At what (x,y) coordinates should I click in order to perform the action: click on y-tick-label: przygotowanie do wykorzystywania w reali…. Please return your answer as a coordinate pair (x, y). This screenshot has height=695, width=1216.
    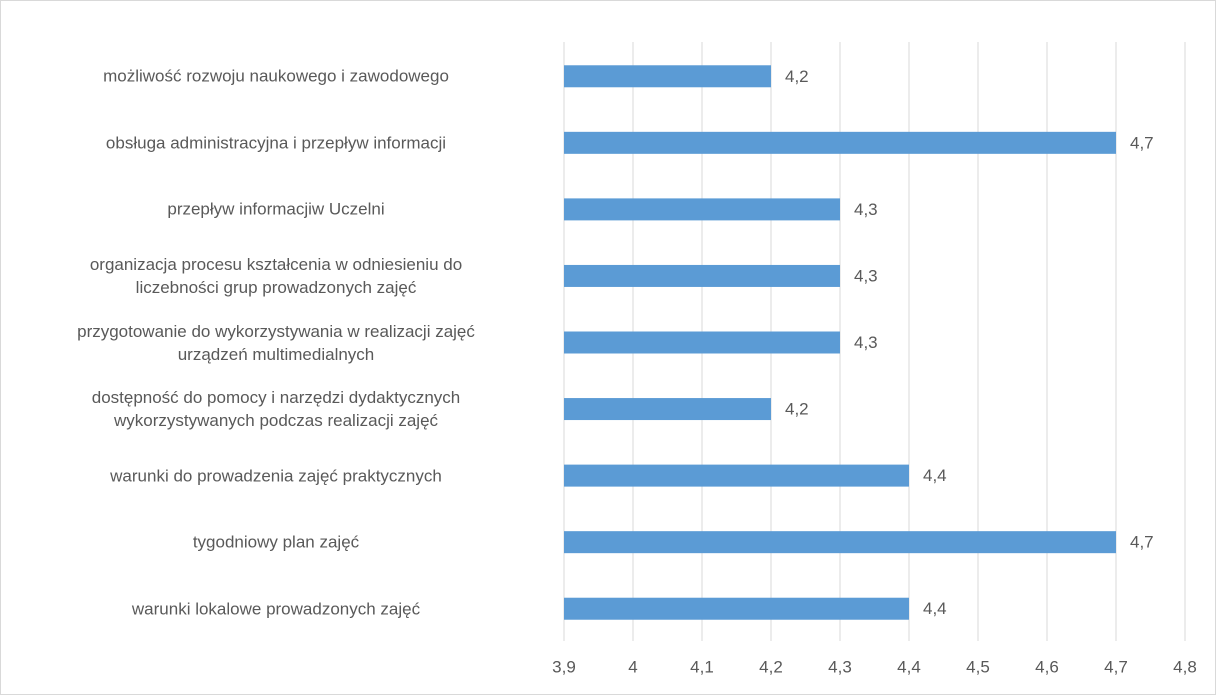
    Looking at the image, I should click on (276, 342).